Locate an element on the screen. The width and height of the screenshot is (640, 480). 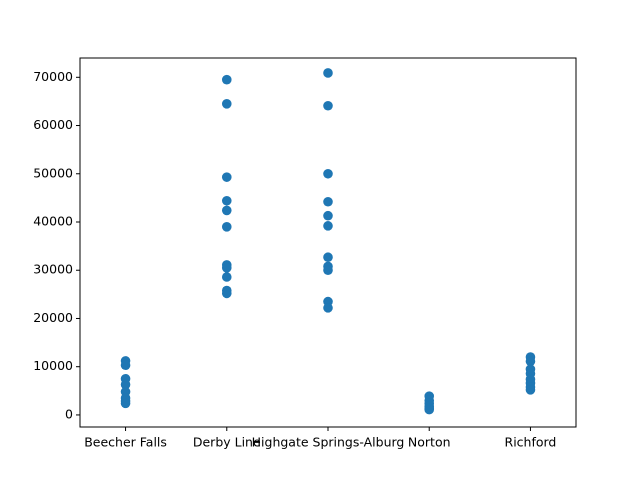
x-tick-label: Richford is located at coordinates (531, 442).